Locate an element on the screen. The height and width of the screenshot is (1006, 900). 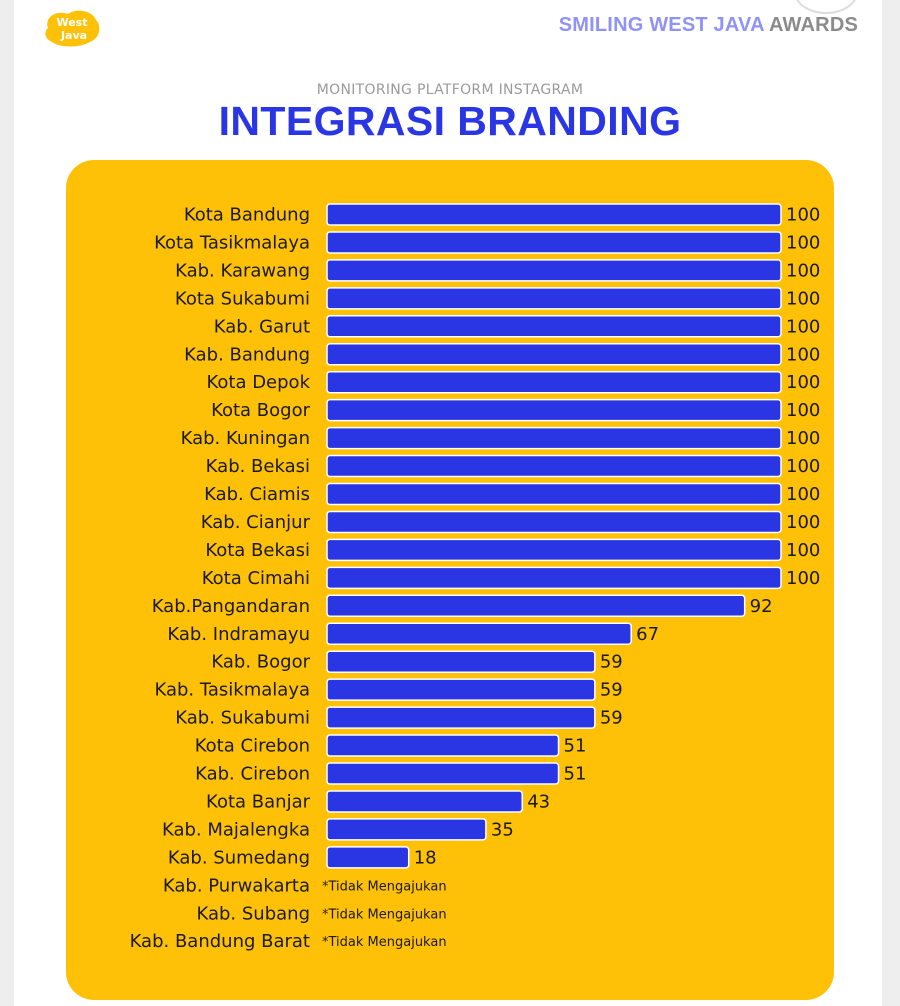
page-subtitle: MONITORING PLATFORM INSTAGRAM is located at coordinates (450, 90).